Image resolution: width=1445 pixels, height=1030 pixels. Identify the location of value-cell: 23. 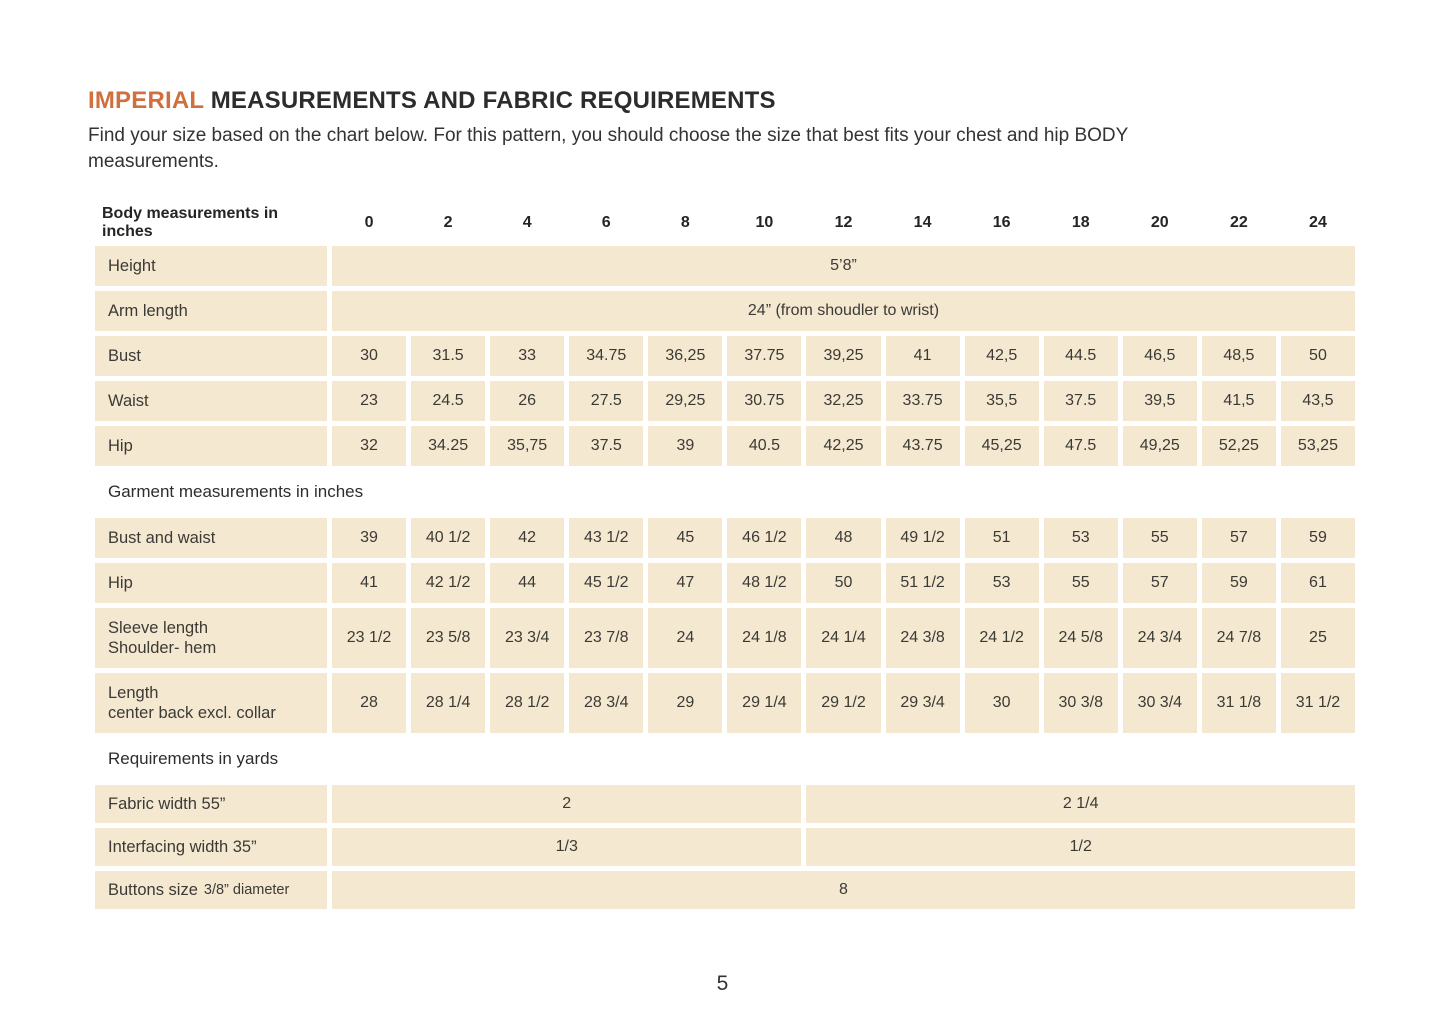
(369, 401).